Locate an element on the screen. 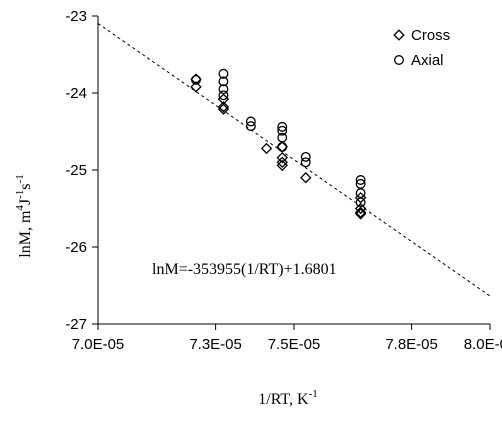 This screenshot has height=423, width=502. x-tick-label: 7.0E-05 is located at coordinates (98, 344).